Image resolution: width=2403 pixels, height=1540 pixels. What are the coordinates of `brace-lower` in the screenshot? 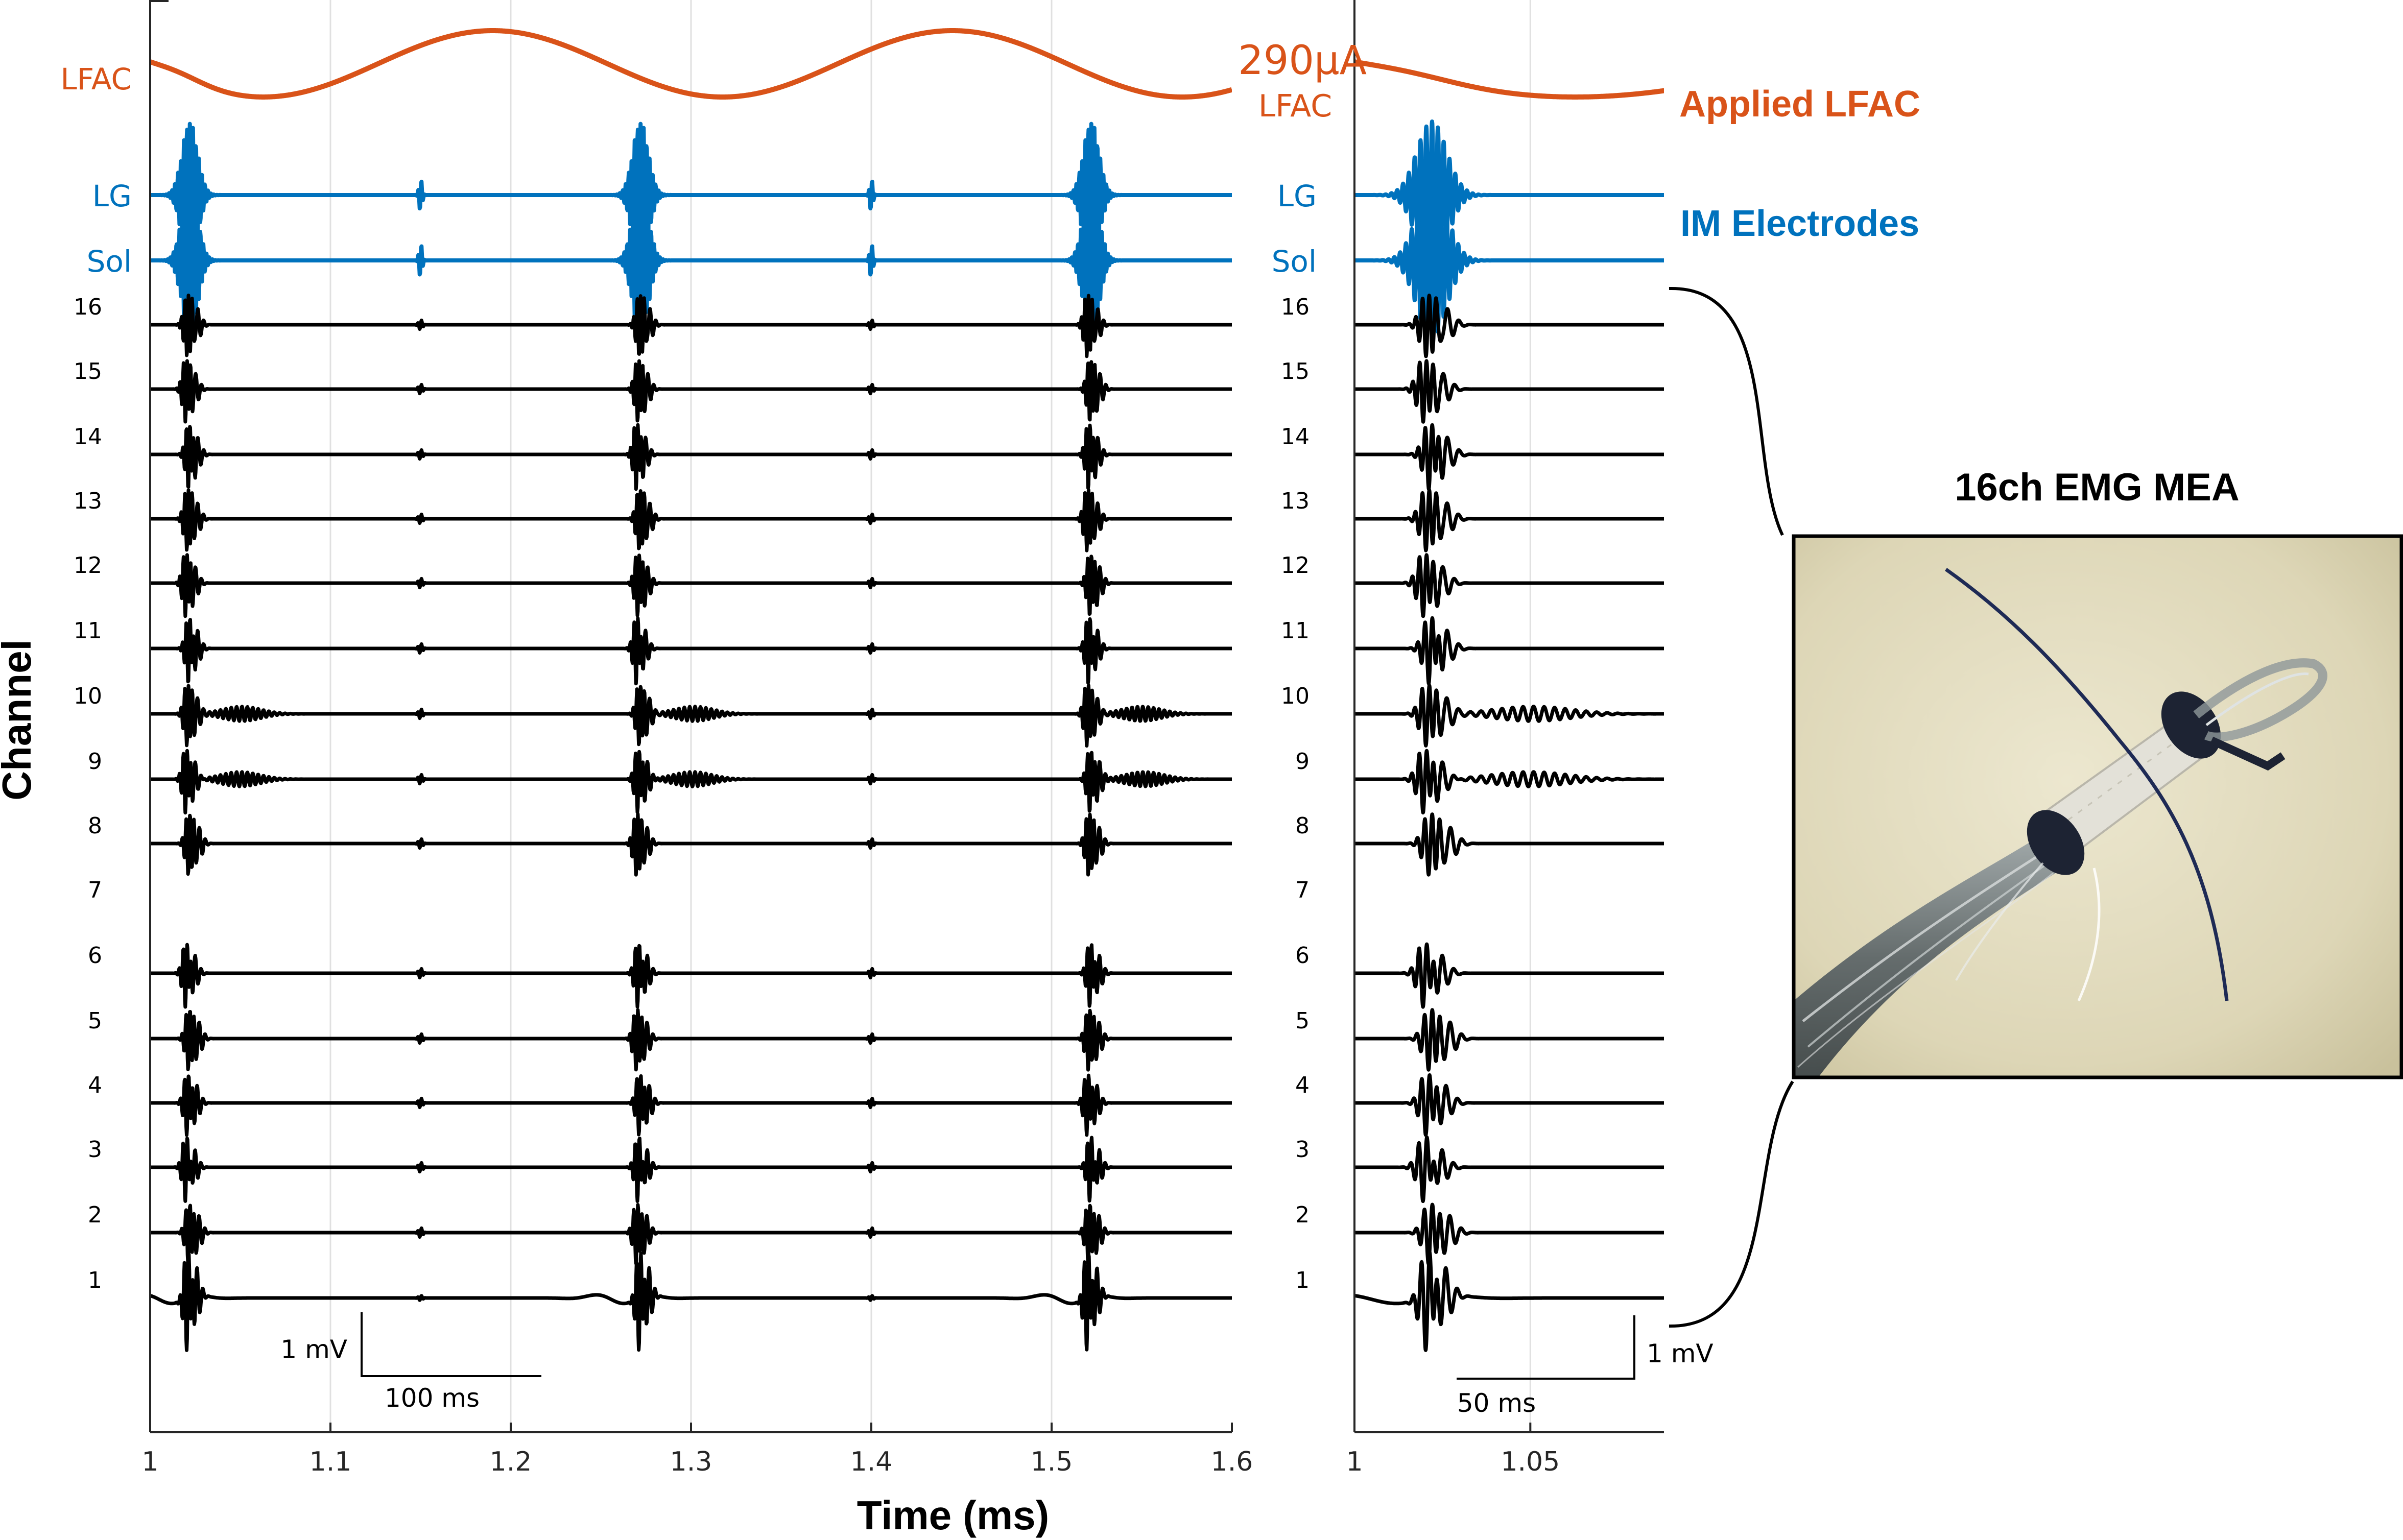 It's located at (1731, 1204).